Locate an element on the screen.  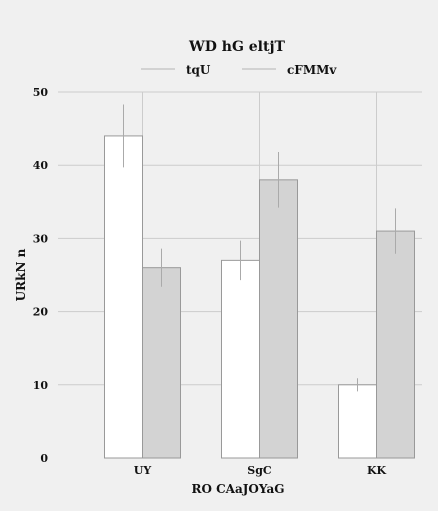
bar-series-2-KK is located at coordinates (395, 344).